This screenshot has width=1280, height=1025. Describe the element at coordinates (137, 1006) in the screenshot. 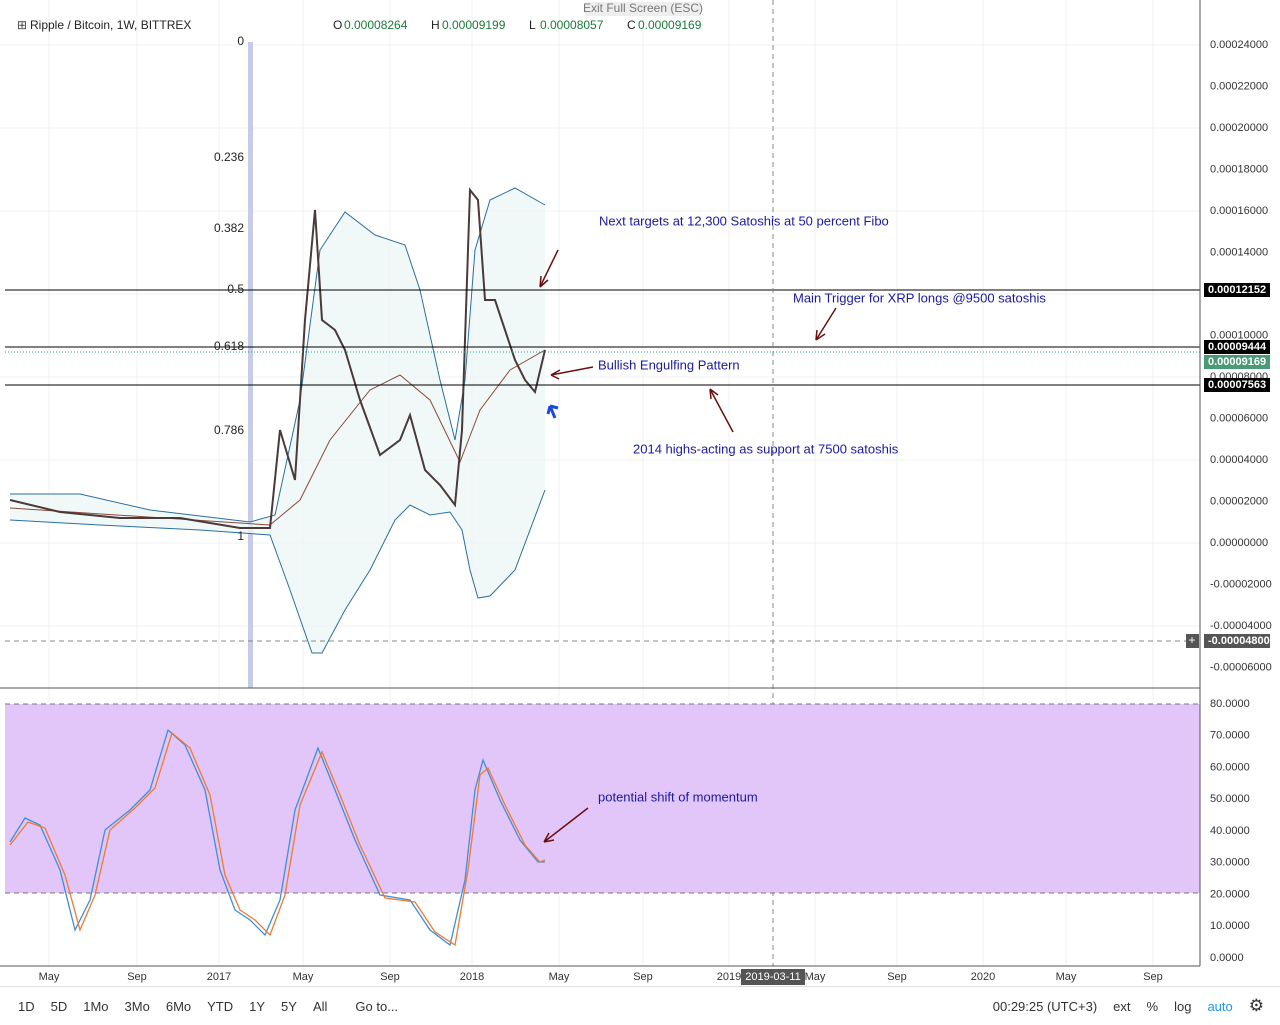

I see `range-button: 3Mo` at that location.